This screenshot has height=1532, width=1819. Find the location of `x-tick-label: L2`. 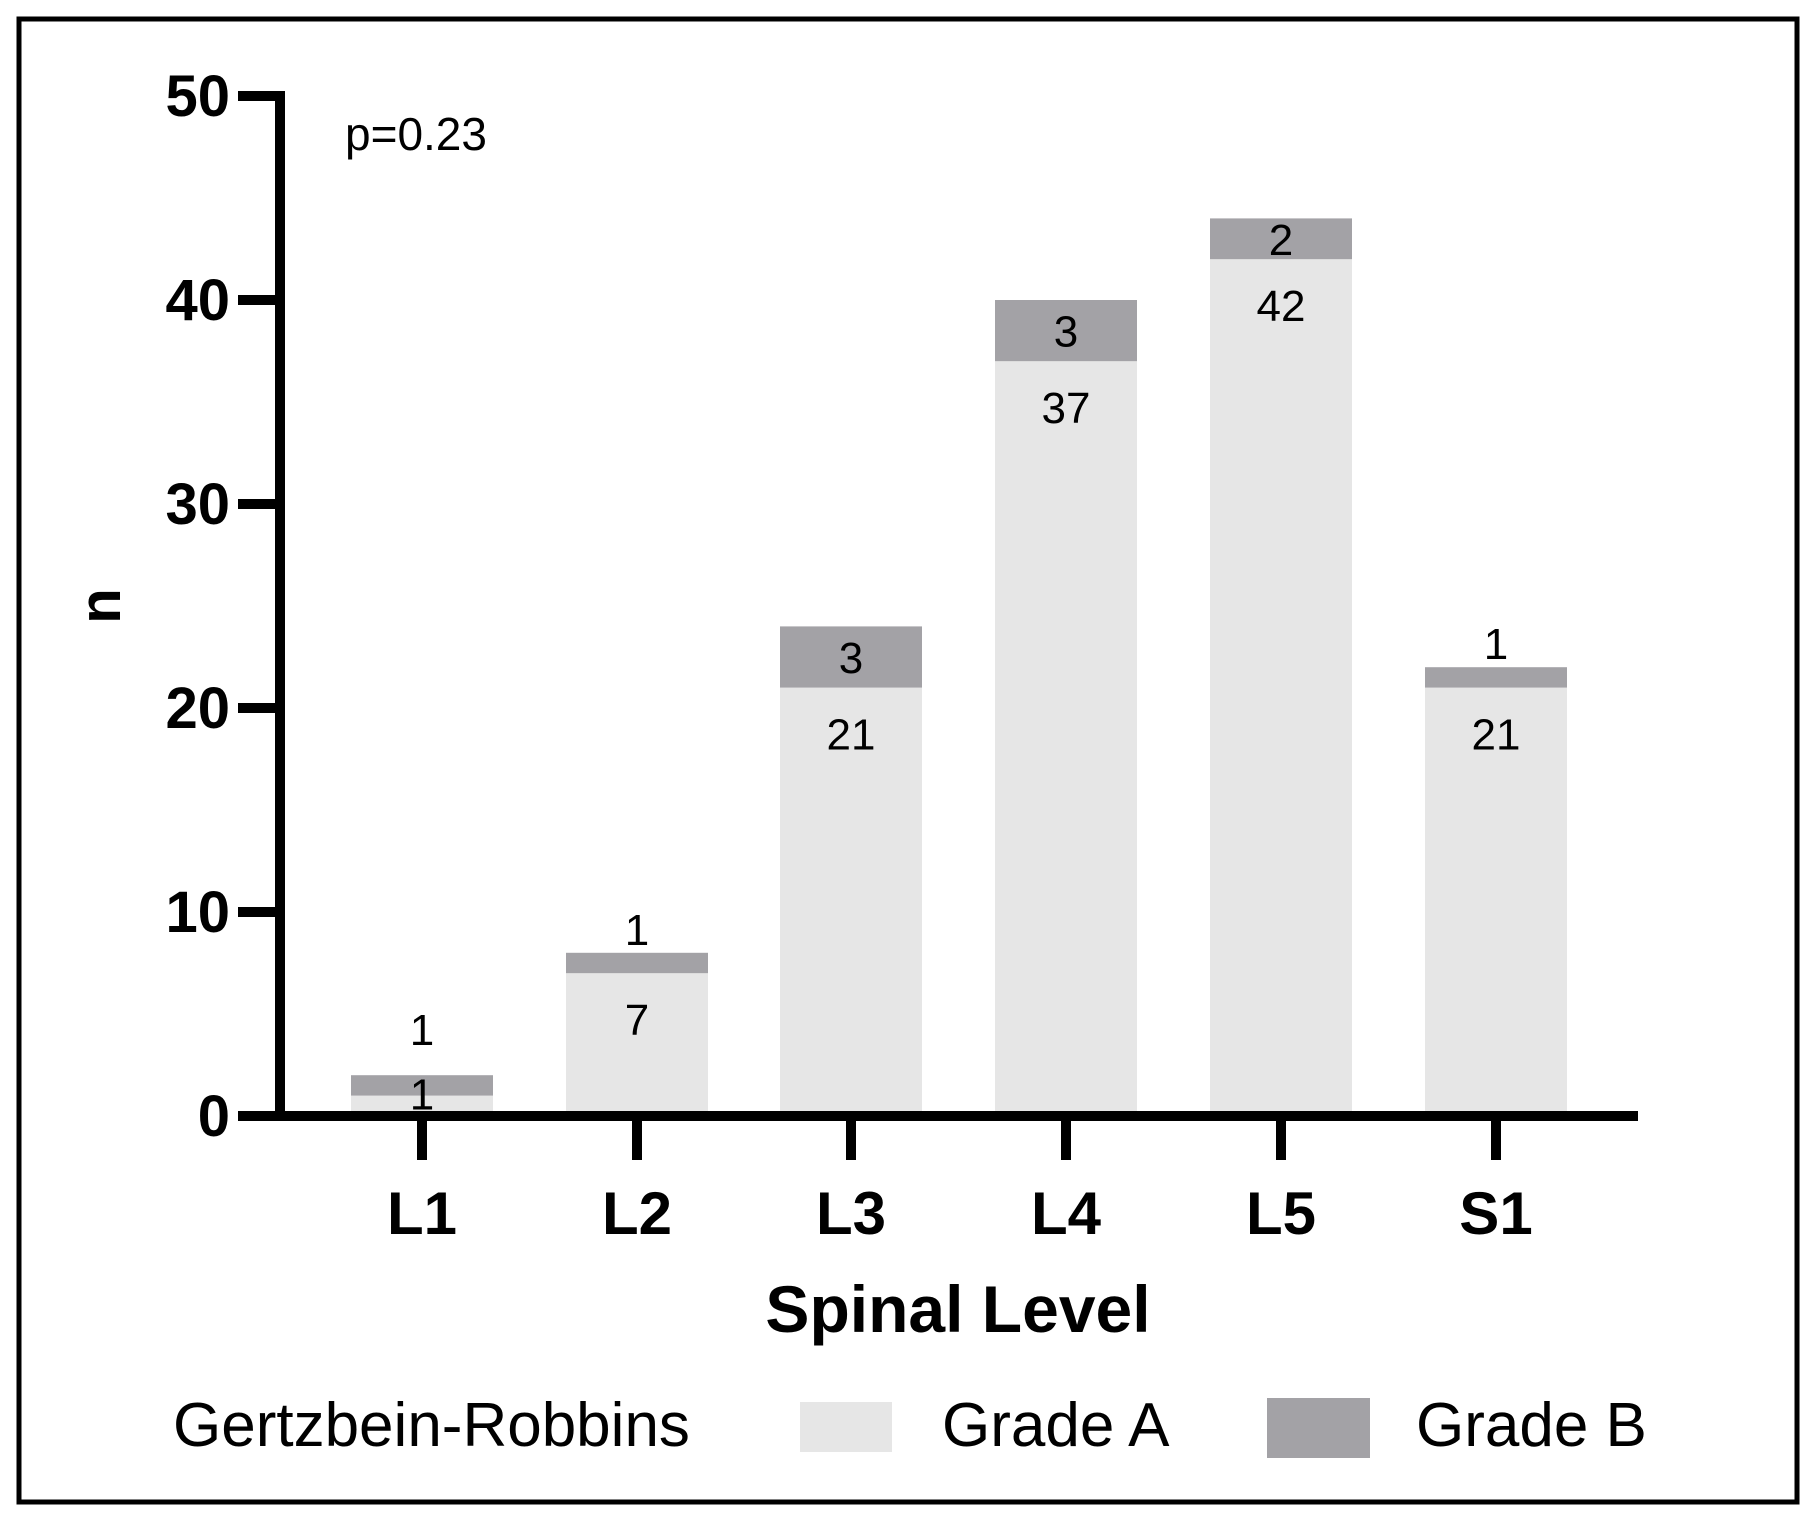

x-tick-label: L2 is located at coordinates (637, 1213).